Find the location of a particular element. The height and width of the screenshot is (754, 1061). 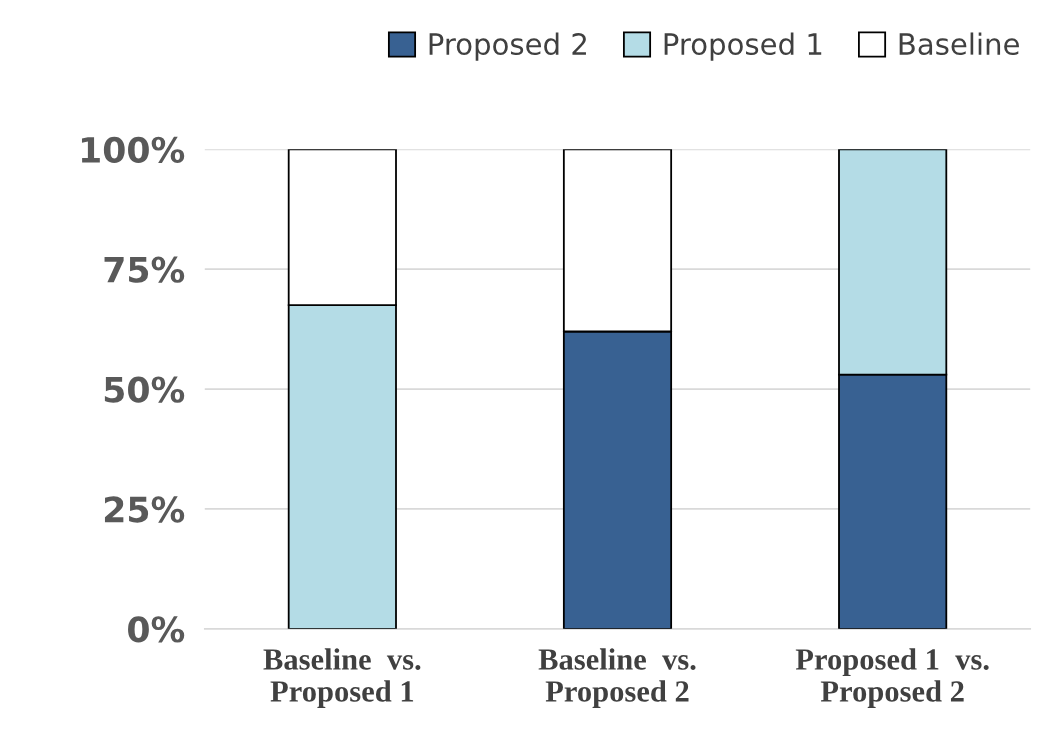

y-tick-label: 75% is located at coordinates (144, 269).